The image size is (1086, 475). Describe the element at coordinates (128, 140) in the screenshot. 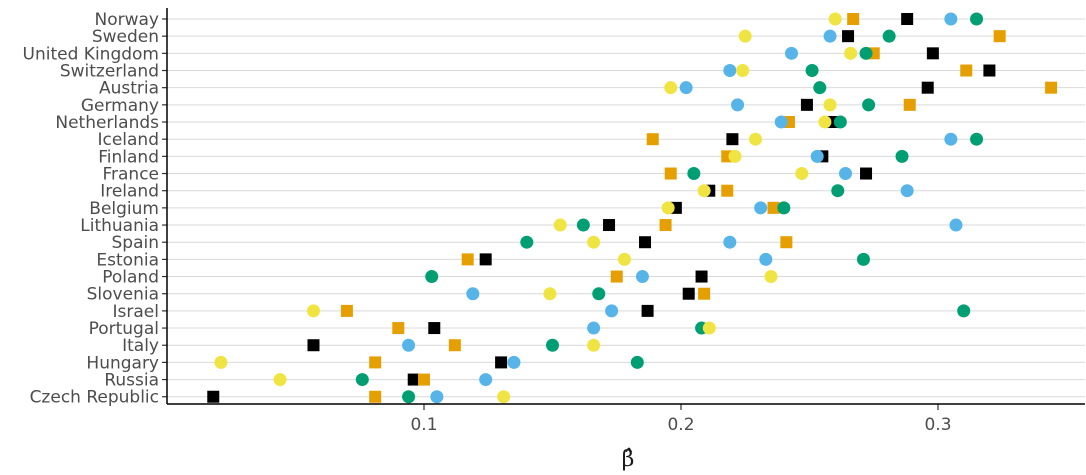

I see `y-tick-label: Iceland` at that location.